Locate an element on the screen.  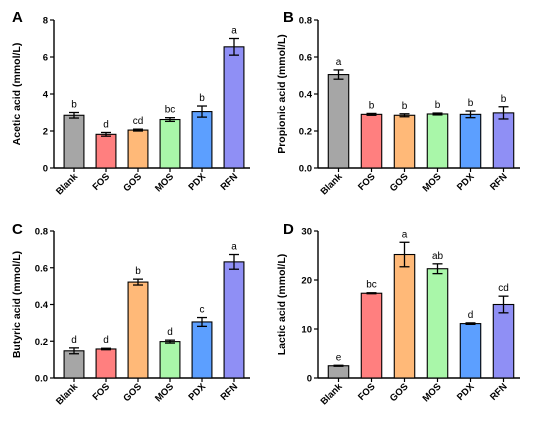
y-tick-label: 2 is located at coordinates (45, 132).